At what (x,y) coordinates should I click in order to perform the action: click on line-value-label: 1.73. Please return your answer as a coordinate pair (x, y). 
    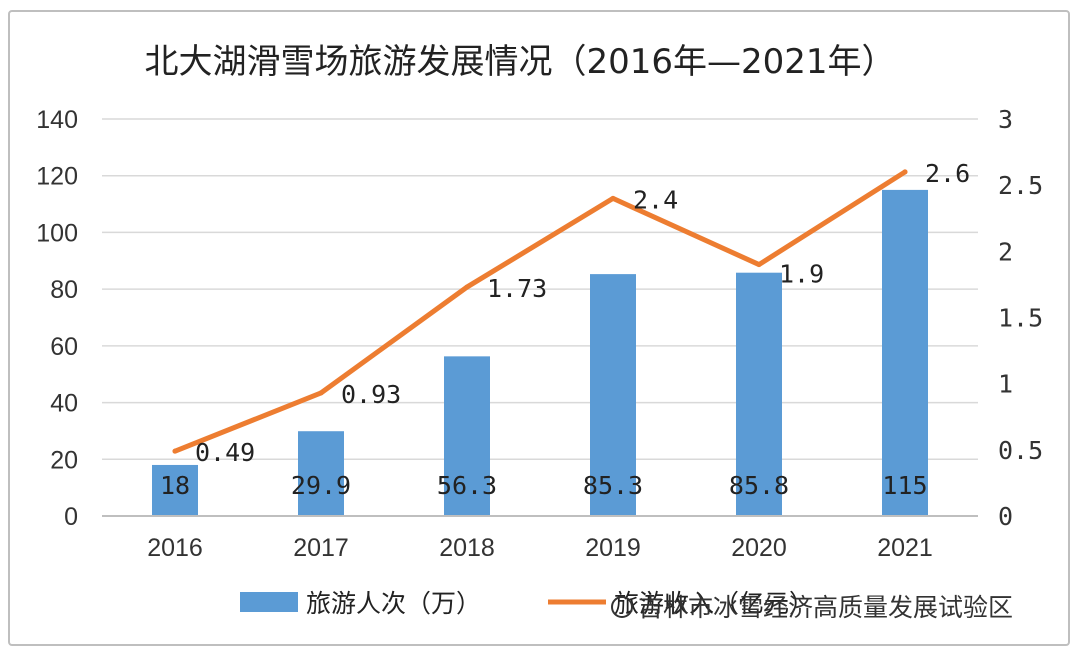
    Looking at the image, I should click on (517, 288).